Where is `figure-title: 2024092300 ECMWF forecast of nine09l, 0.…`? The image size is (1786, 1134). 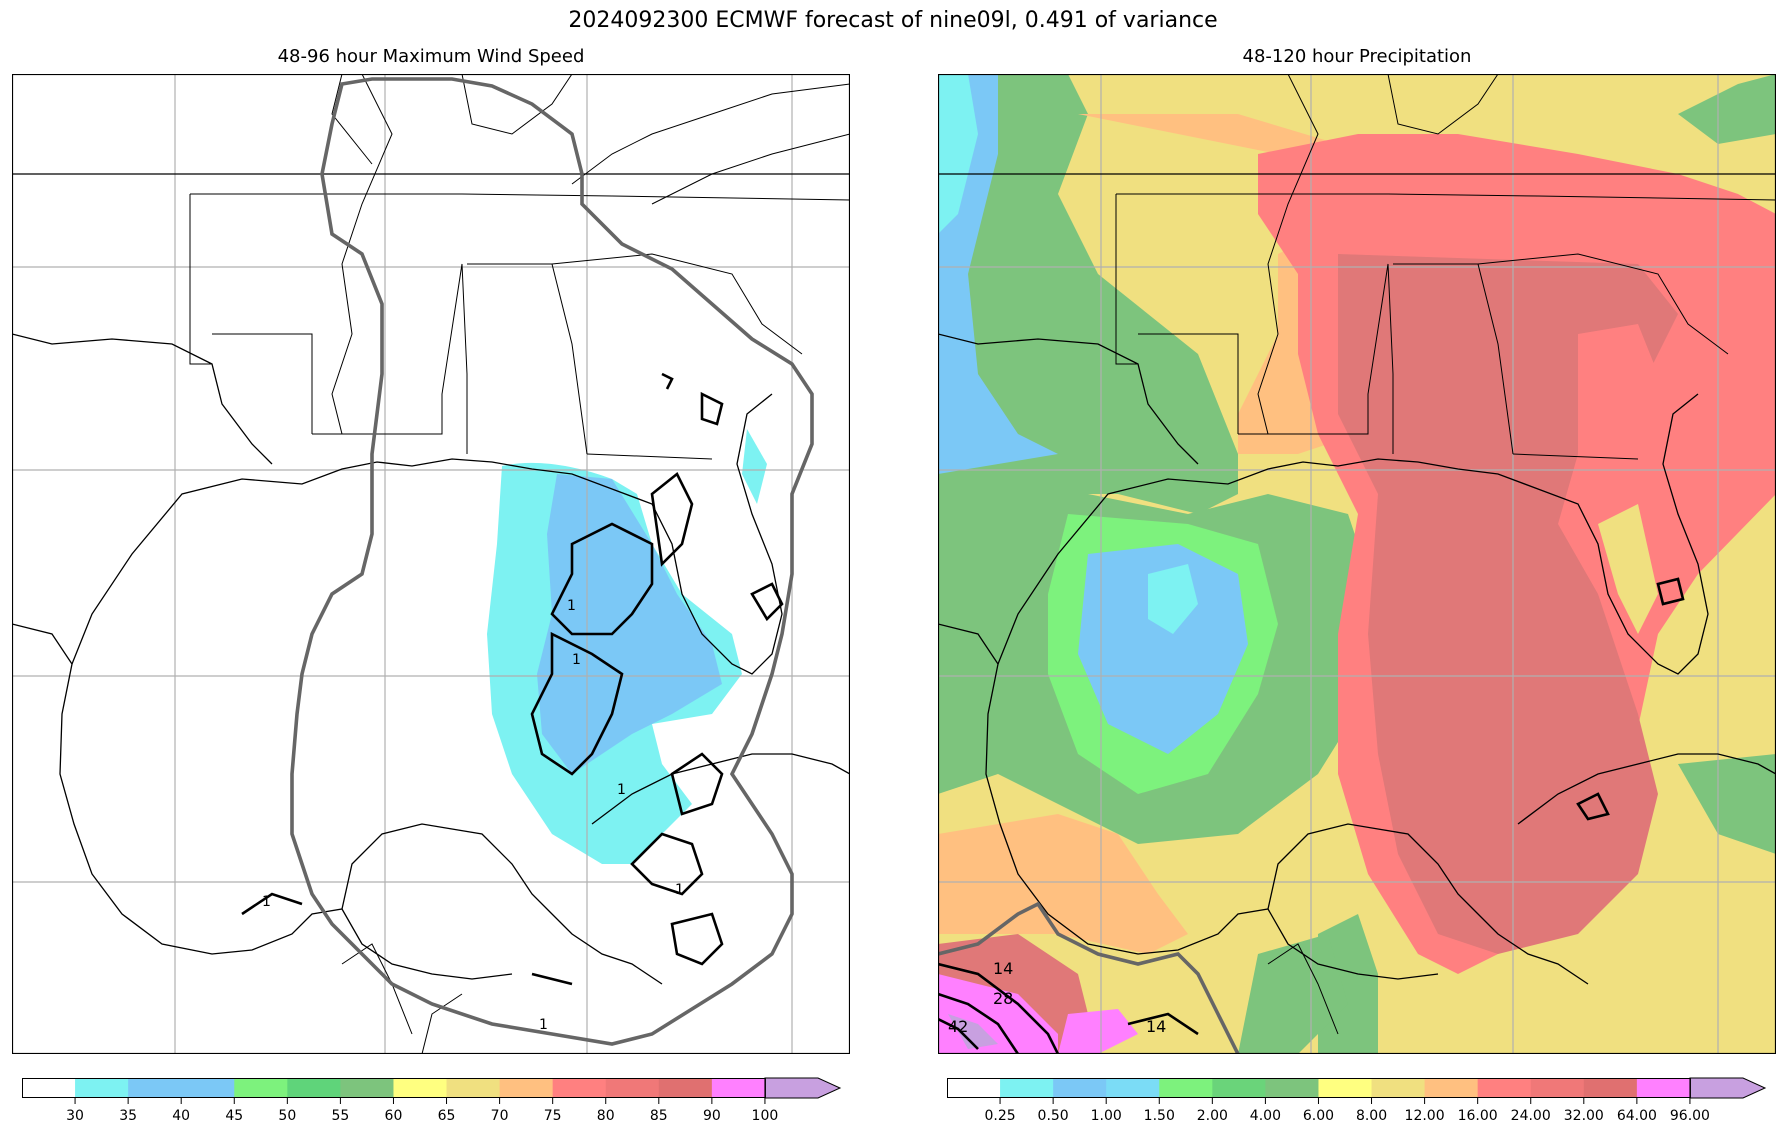
figure-title: 2024092300 ECMWF forecast of nine09l, 0.… is located at coordinates (893, 20).